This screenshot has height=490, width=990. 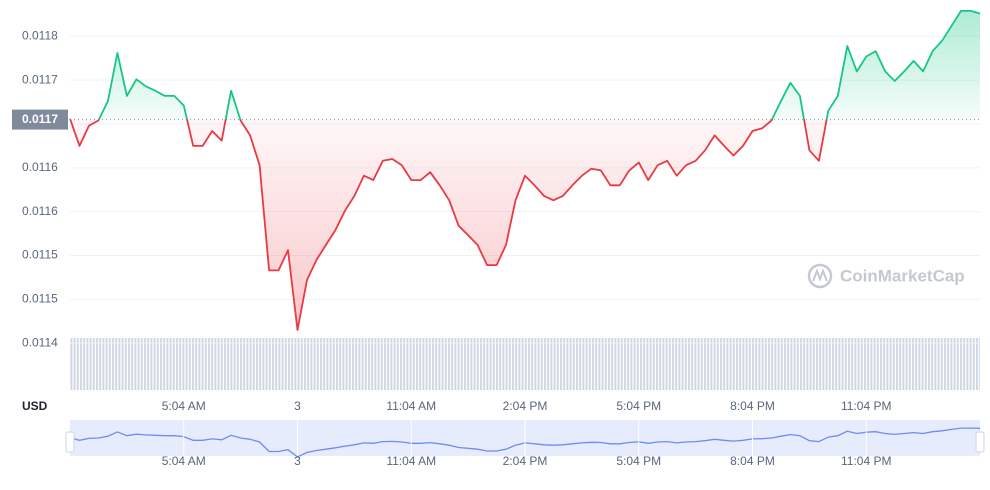 I want to click on x-tick-label: 2:04 PM, so click(x=525, y=406).